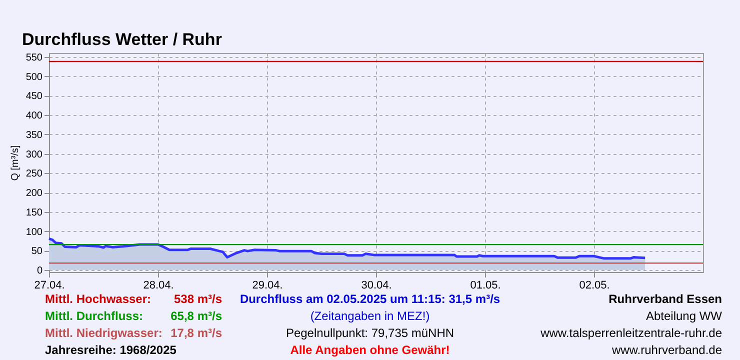  Describe the element at coordinates (370, 316) in the screenshot. I see `text: (Zeitangaben in MEZ!)` at that location.